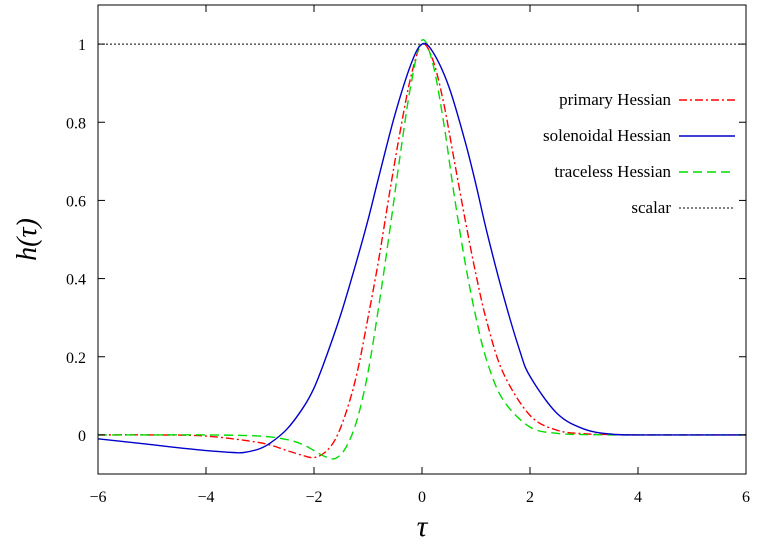 The width and height of the screenshot is (757, 544). Describe the element at coordinates (27, 239) in the screenshot. I see `y-axis-label: h(τ)` at that location.